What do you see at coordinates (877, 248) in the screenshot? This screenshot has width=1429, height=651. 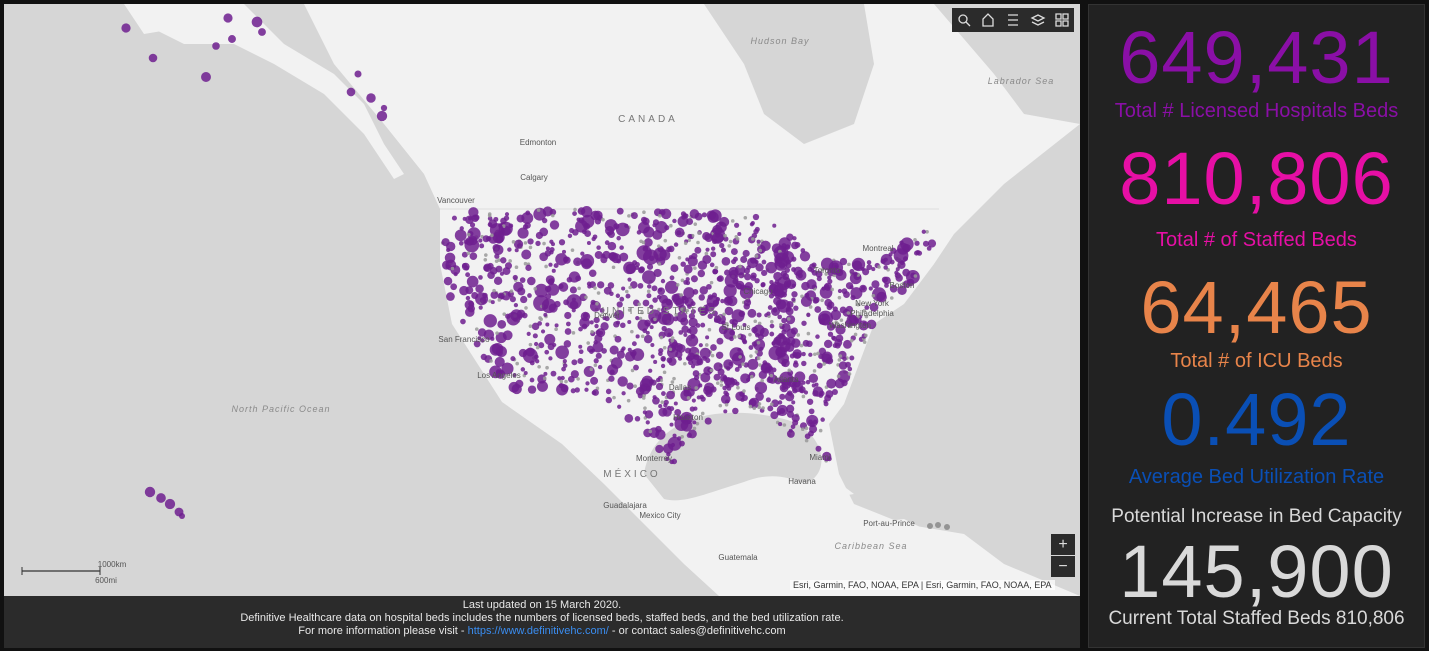 I see `map-label: Montreal` at bounding box center [877, 248].